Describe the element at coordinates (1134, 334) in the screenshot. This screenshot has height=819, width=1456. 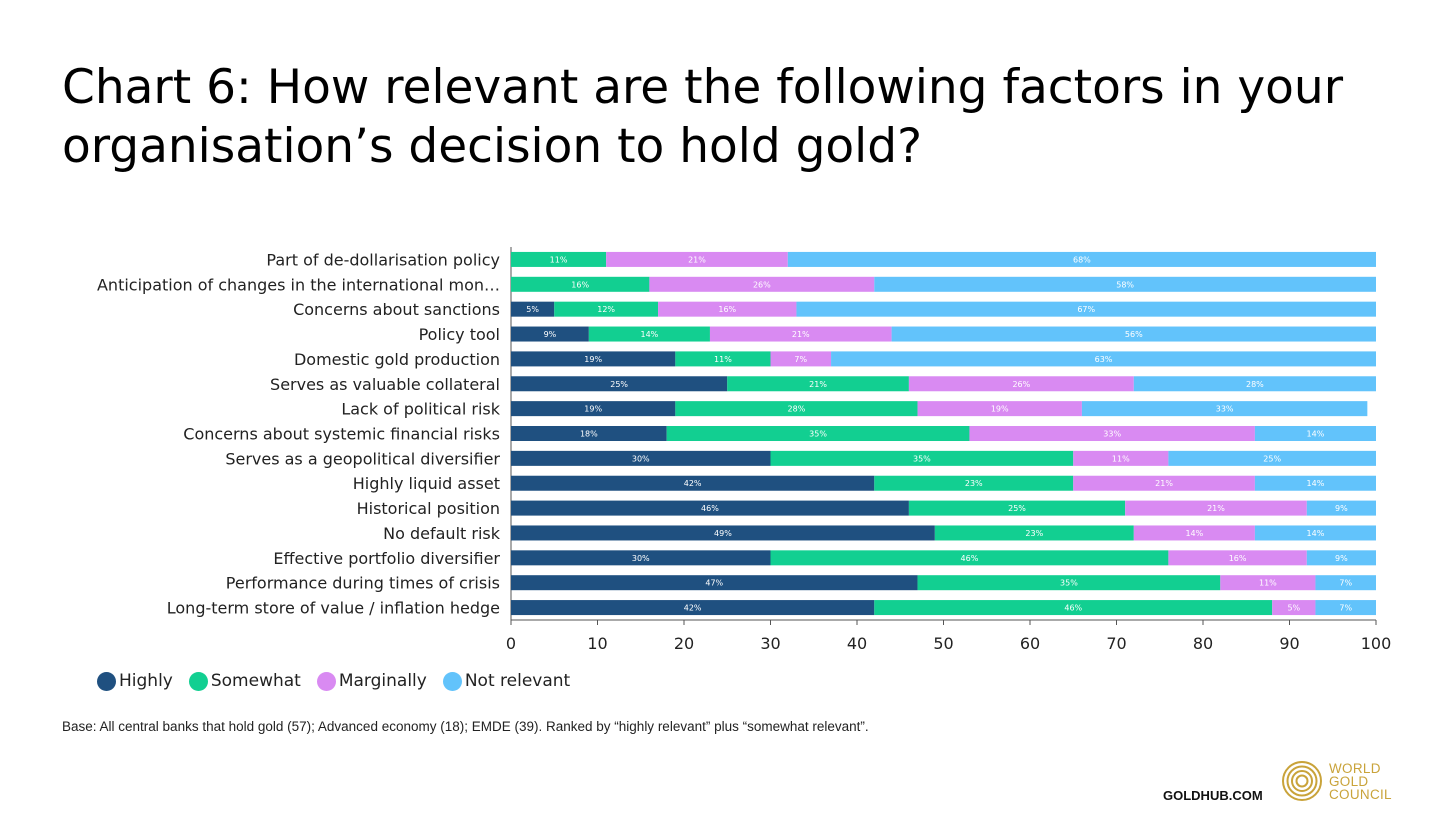
I see `data-label: 56%` at that location.